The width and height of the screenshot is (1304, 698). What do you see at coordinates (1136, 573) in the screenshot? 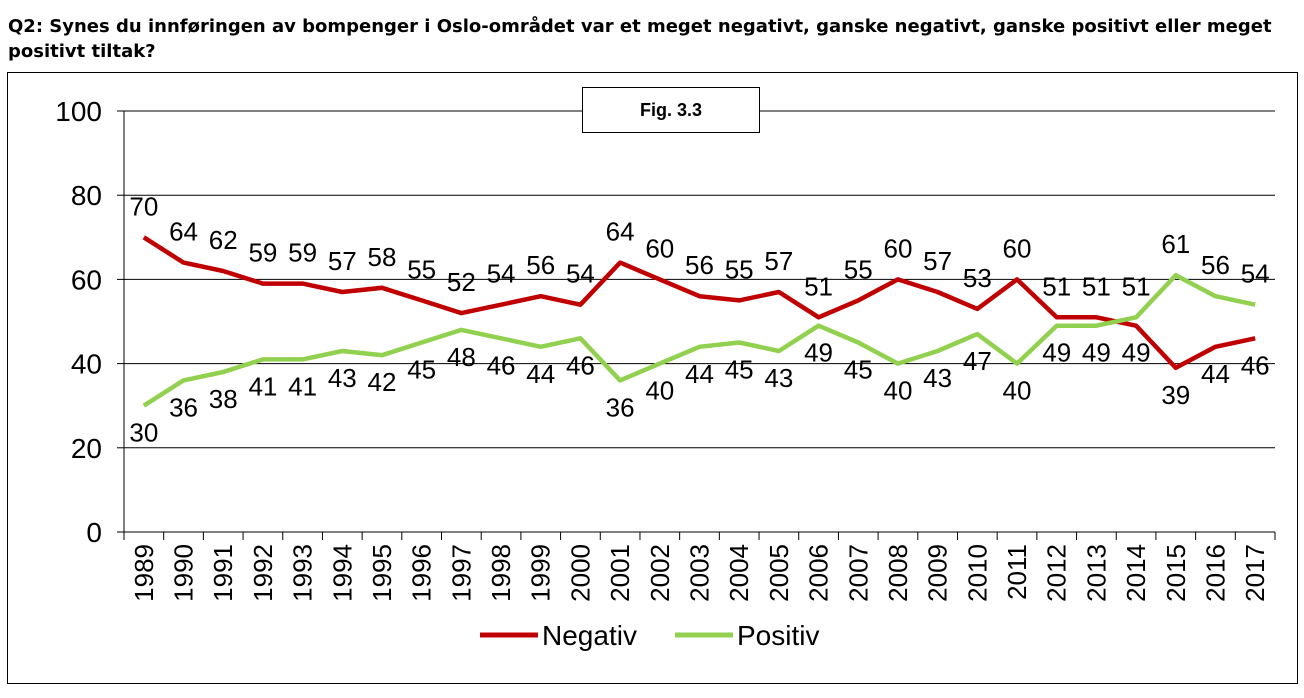
I see `x-tick-label: 2014` at bounding box center [1136, 573].